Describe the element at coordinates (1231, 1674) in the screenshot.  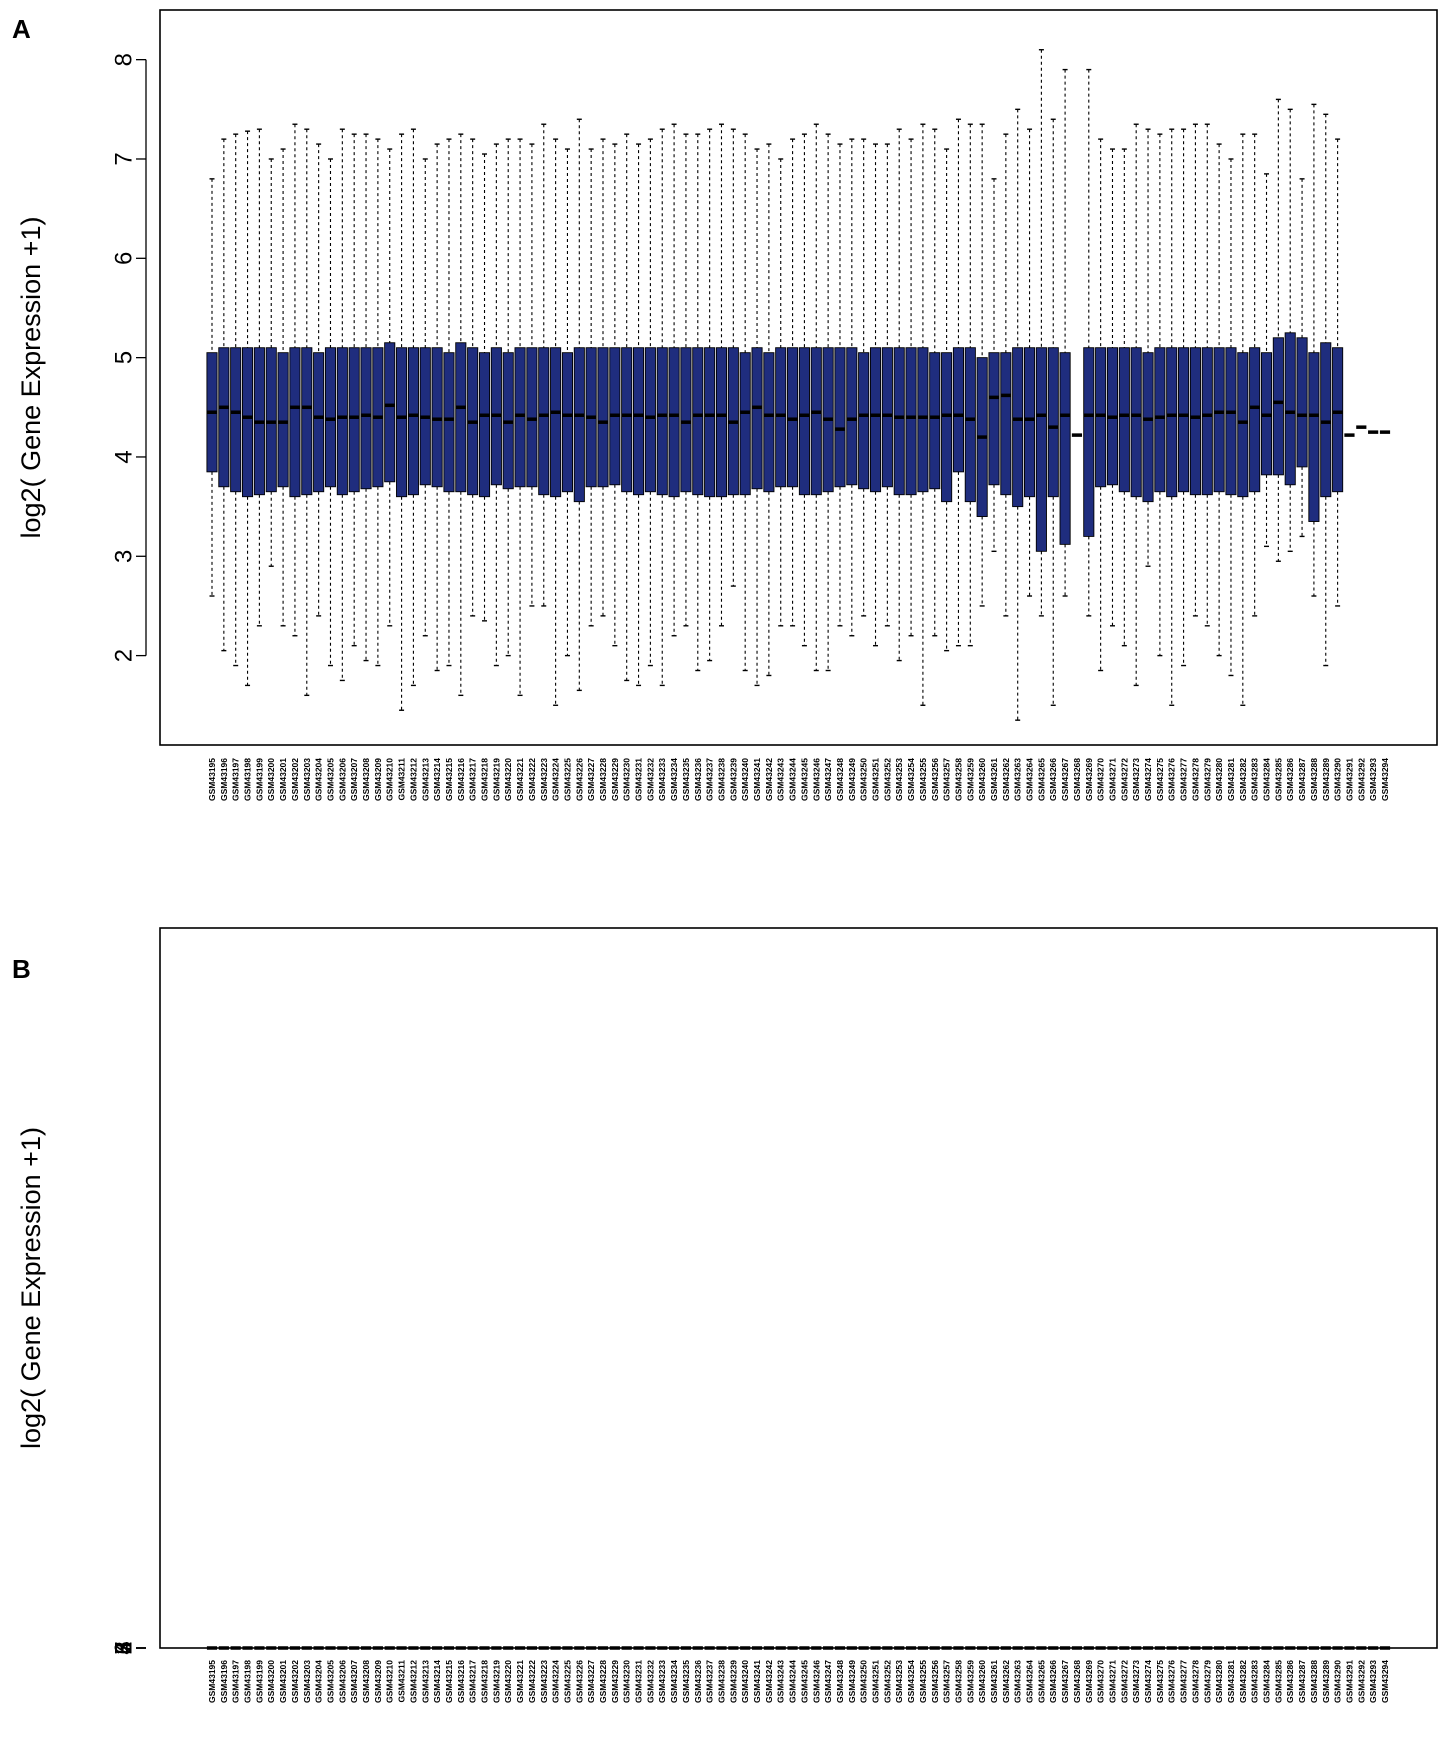
I see `box: GSM43281` at that location.